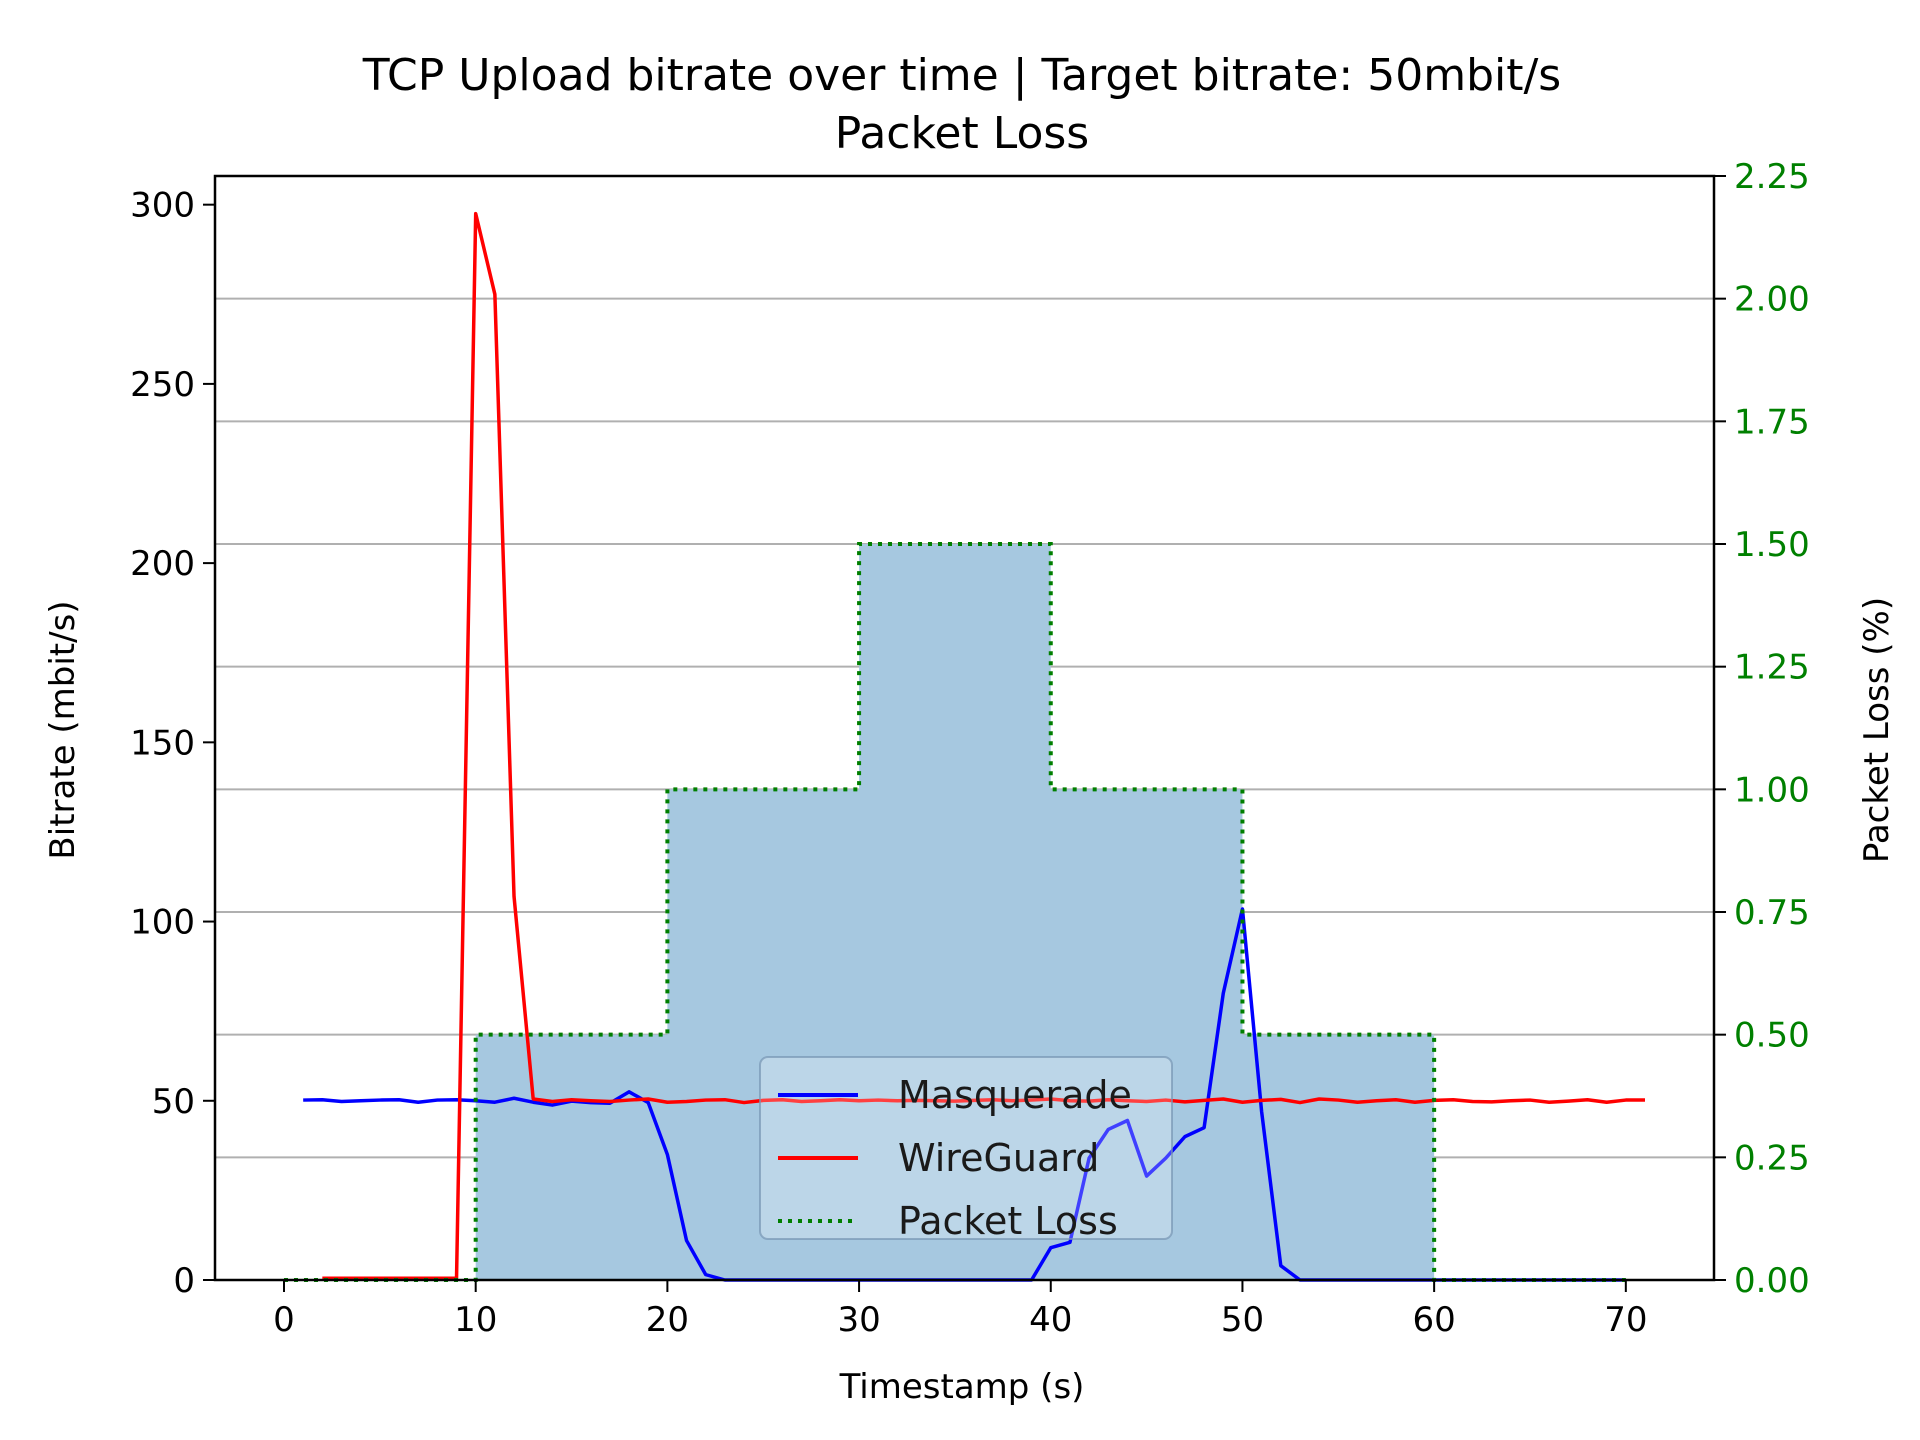 The image size is (1920, 1440). I want to click on y-tick-label: 200, so click(162, 564).